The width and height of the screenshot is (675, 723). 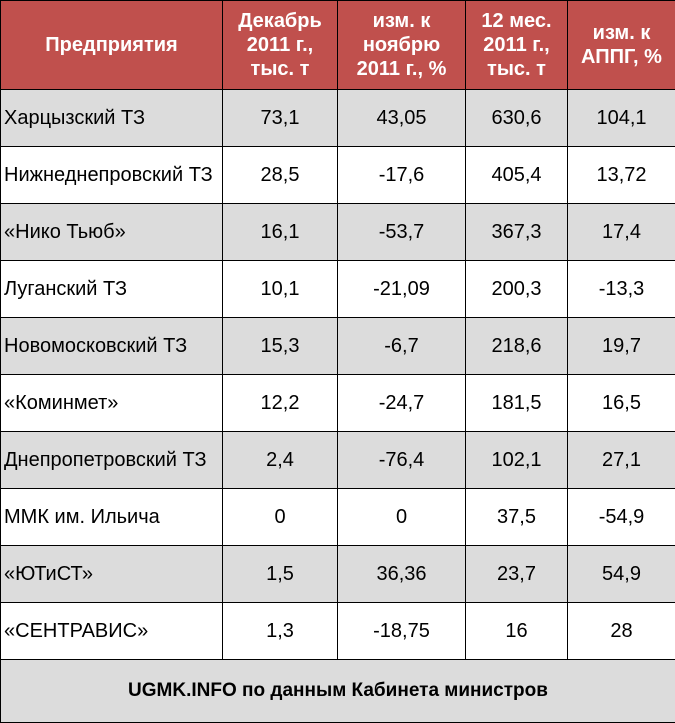 I want to click on change-vs-november: -21,09, so click(x=402, y=289).